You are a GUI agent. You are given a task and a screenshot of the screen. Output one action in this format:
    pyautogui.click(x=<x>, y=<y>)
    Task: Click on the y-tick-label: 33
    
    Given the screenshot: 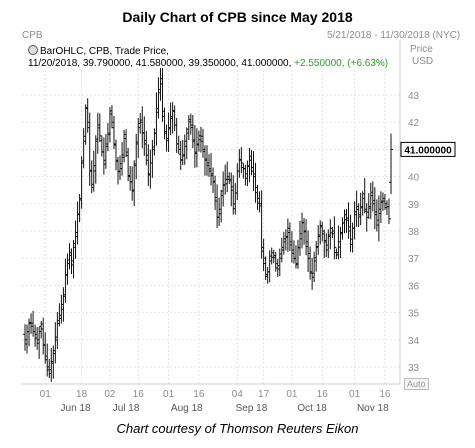 What is the action you would take?
    pyautogui.click(x=414, y=368)
    